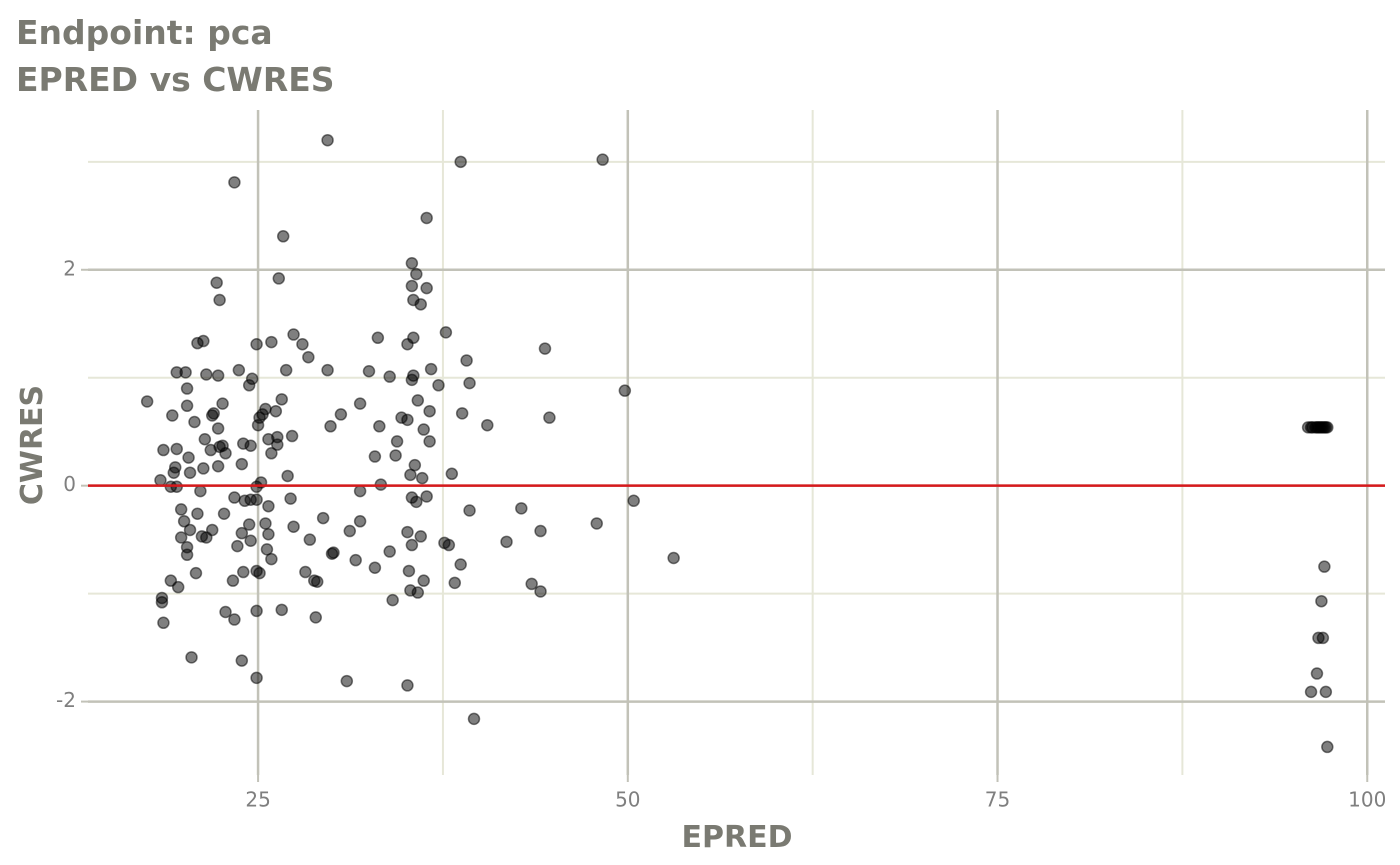 This screenshot has height=865, width=1400. I want to click on y-tick-label: 0, so click(69, 484).